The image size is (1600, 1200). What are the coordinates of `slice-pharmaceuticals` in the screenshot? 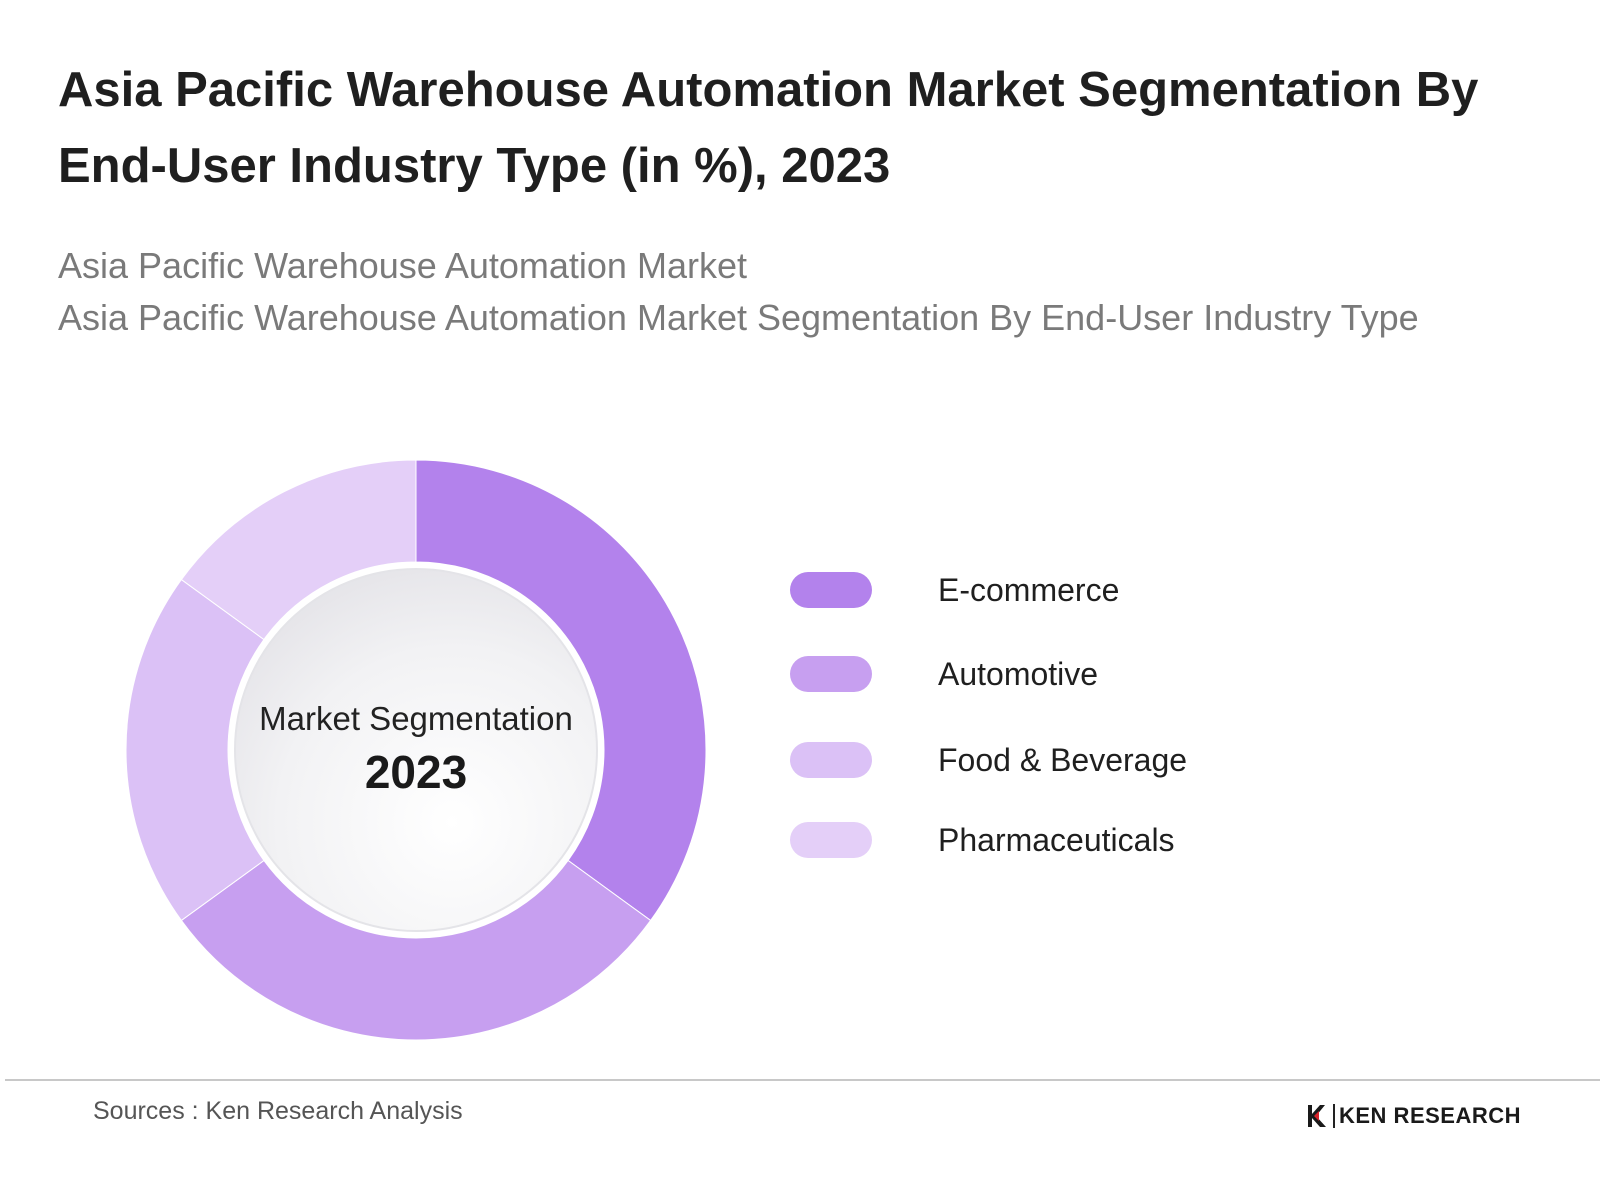 It's located at (298, 550).